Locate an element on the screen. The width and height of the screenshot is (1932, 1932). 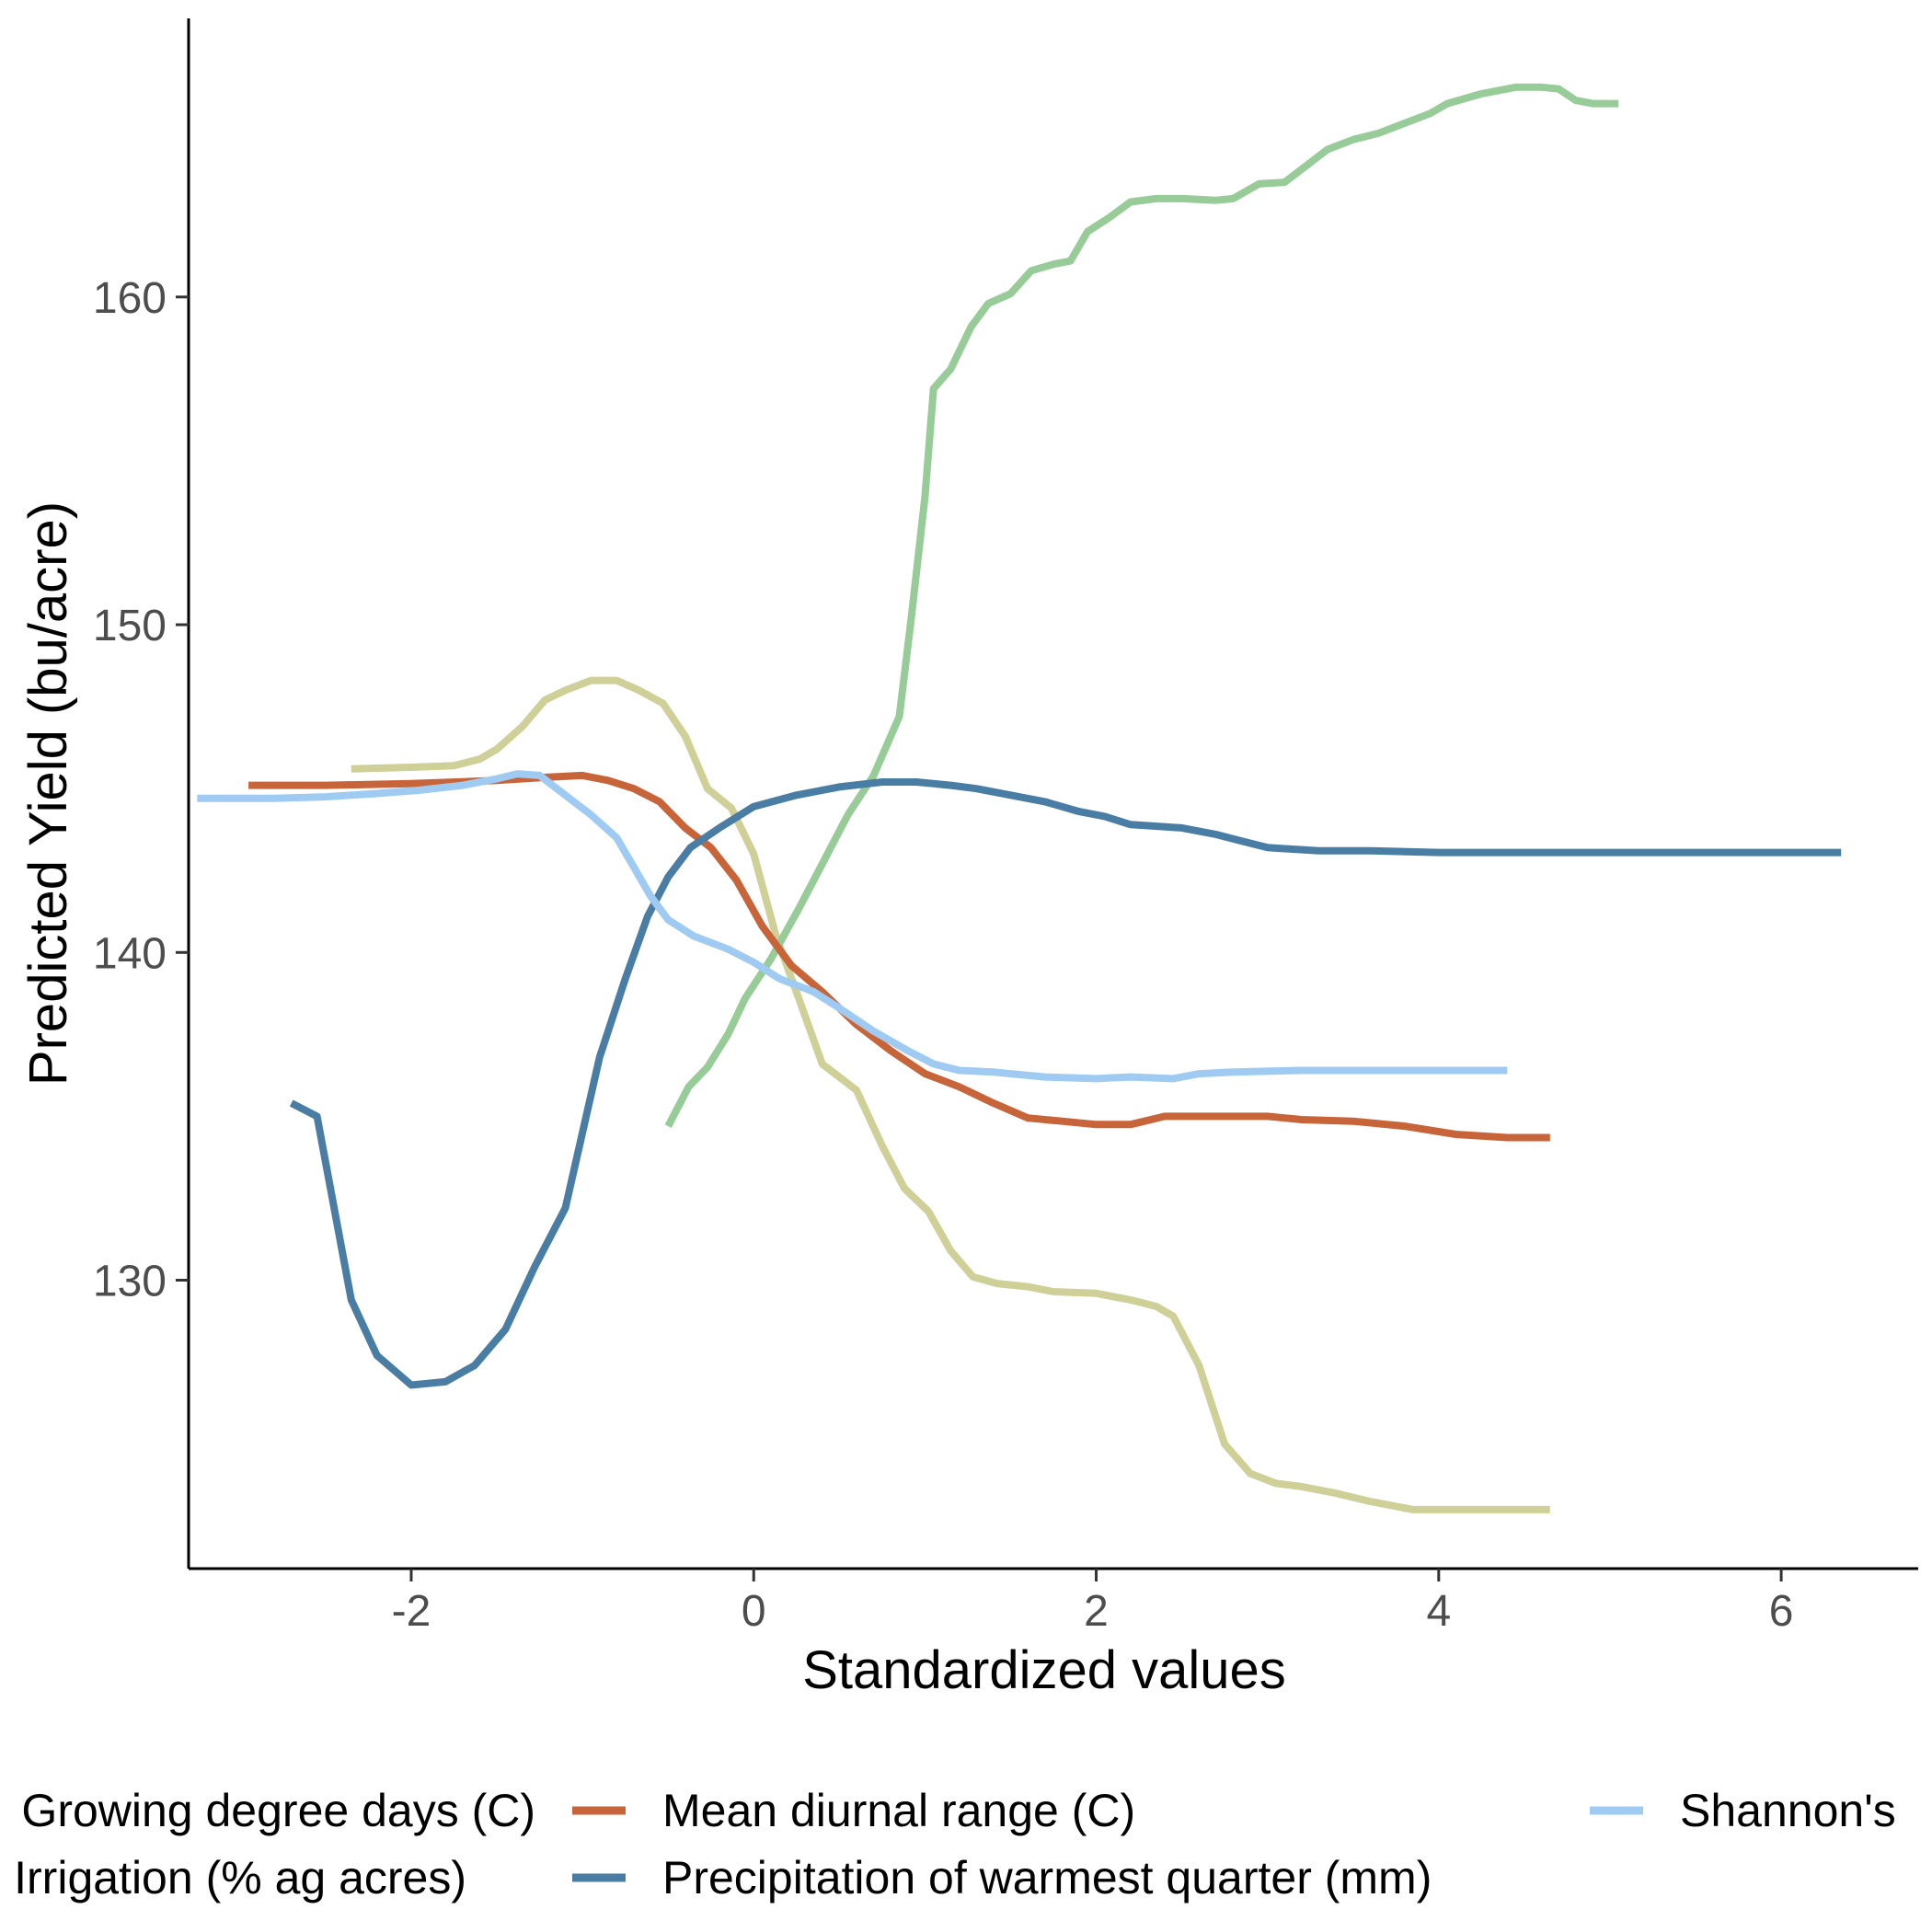
legend-label: Irrigation (% ag acres) is located at coordinates (240, 1877).